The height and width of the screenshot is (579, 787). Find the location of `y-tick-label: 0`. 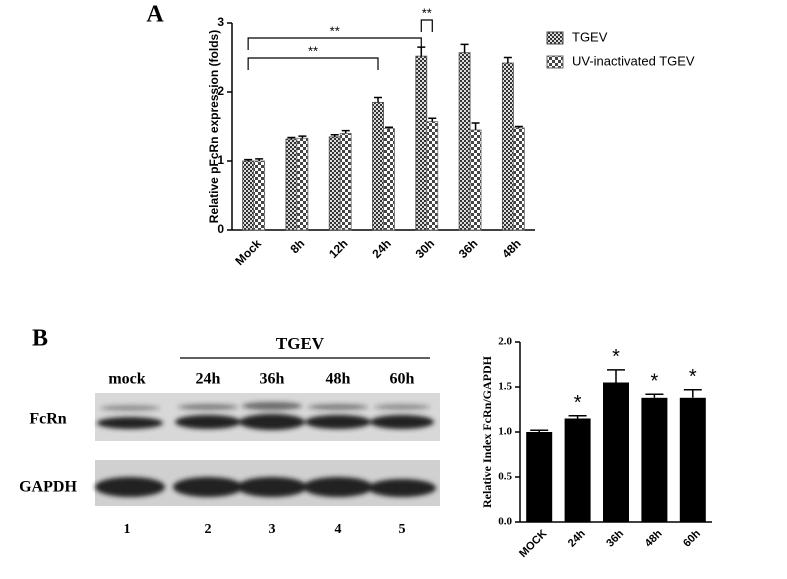

y-tick-label: 0 is located at coordinates (220, 229).